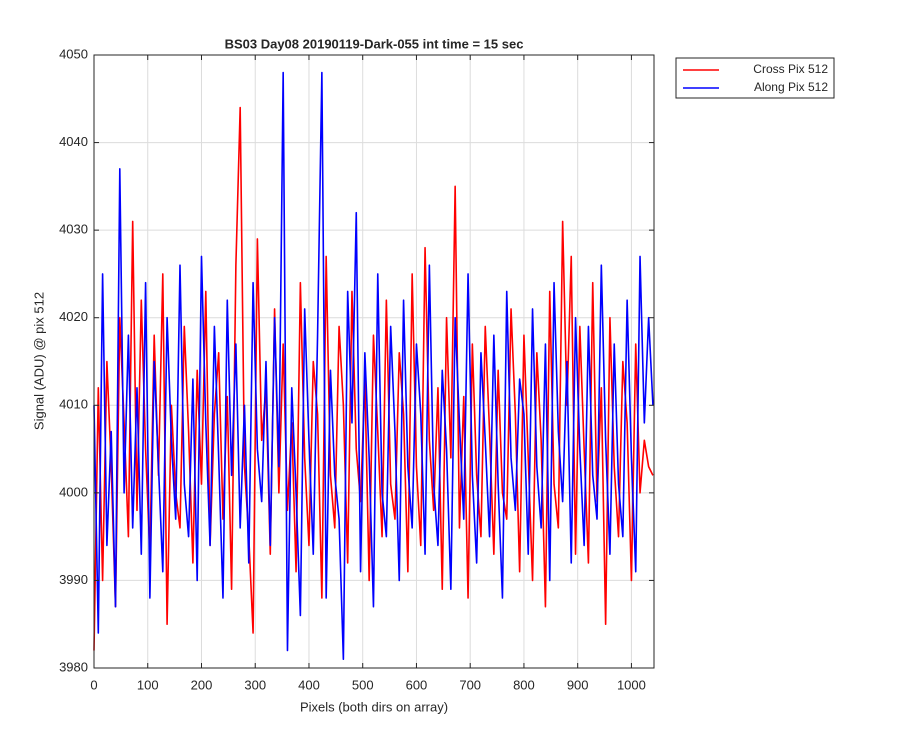 Image resolution: width=900 pixels, height=750 pixels. I want to click on legend-label: Cross Pix 512, so click(790, 69).